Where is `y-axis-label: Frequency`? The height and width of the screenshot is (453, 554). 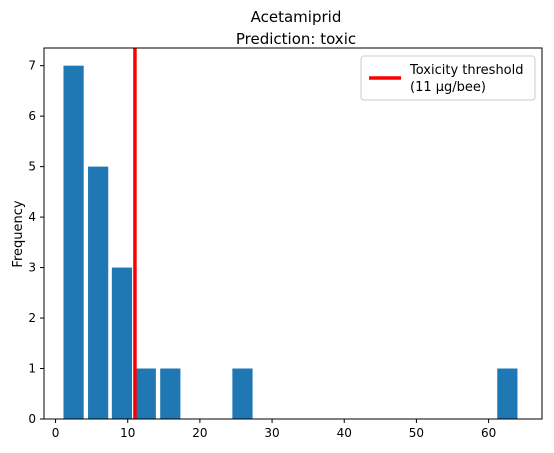 y-axis-label: Frequency is located at coordinates (18, 233).